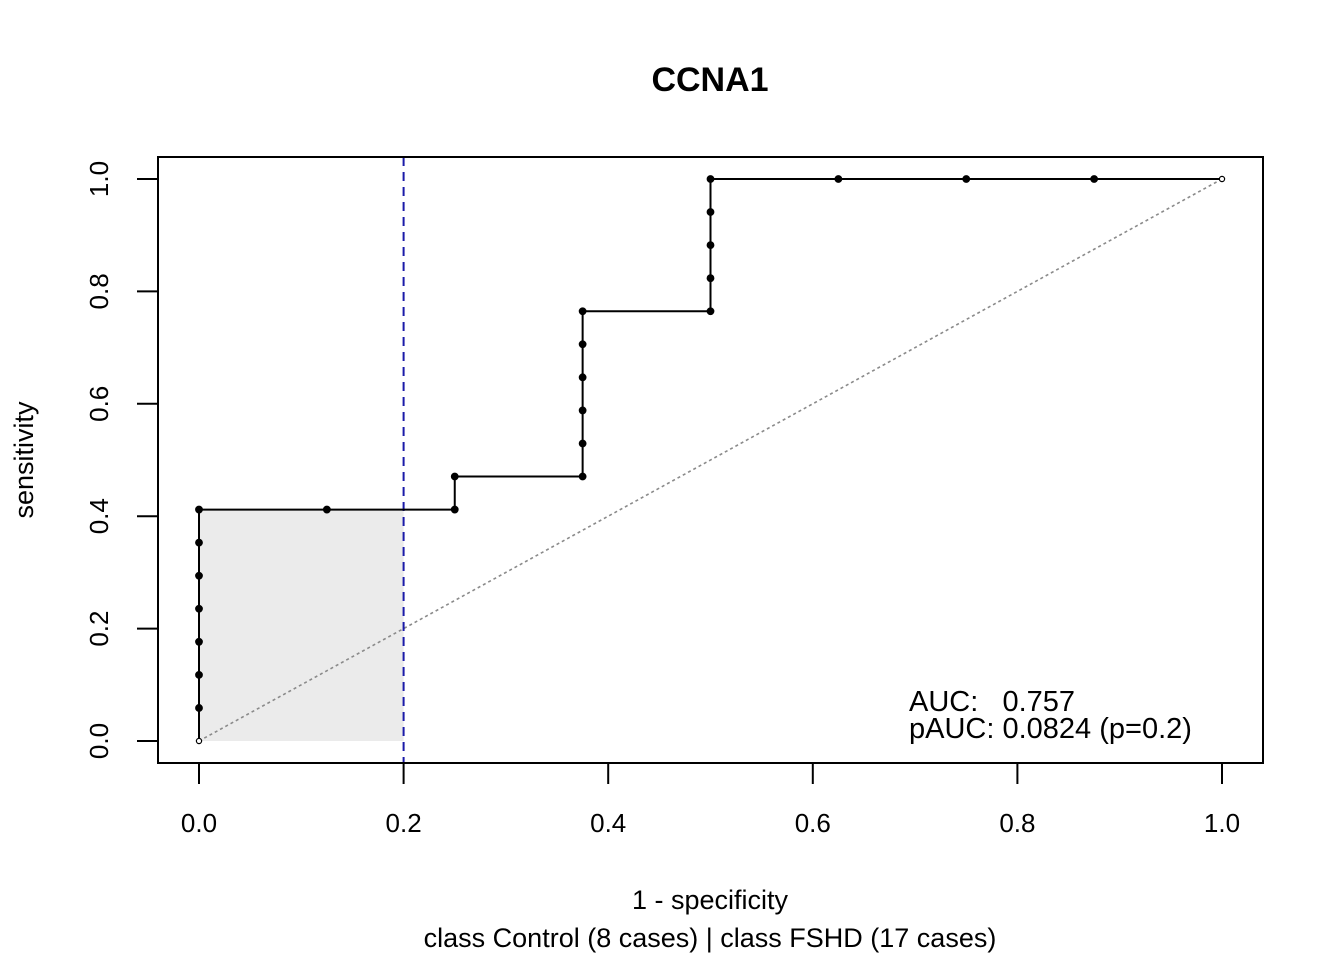  Describe the element at coordinates (1050, 729) in the screenshot. I see `pauc-annotation: pAUC: 0.0824 (p=0.2)` at that location.